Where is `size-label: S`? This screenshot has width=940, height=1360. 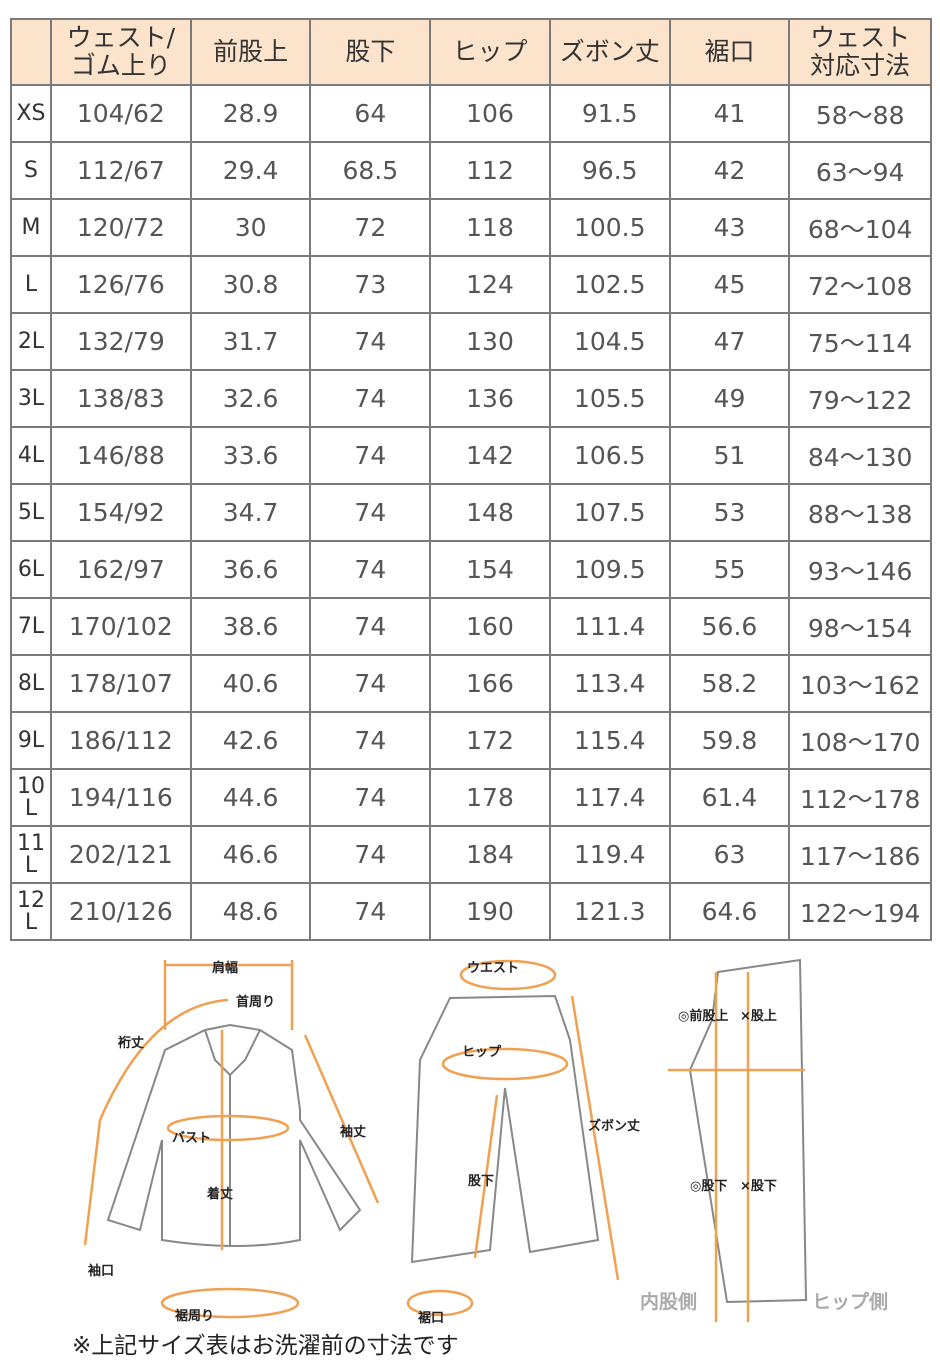
size-label: S is located at coordinates (31, 170).